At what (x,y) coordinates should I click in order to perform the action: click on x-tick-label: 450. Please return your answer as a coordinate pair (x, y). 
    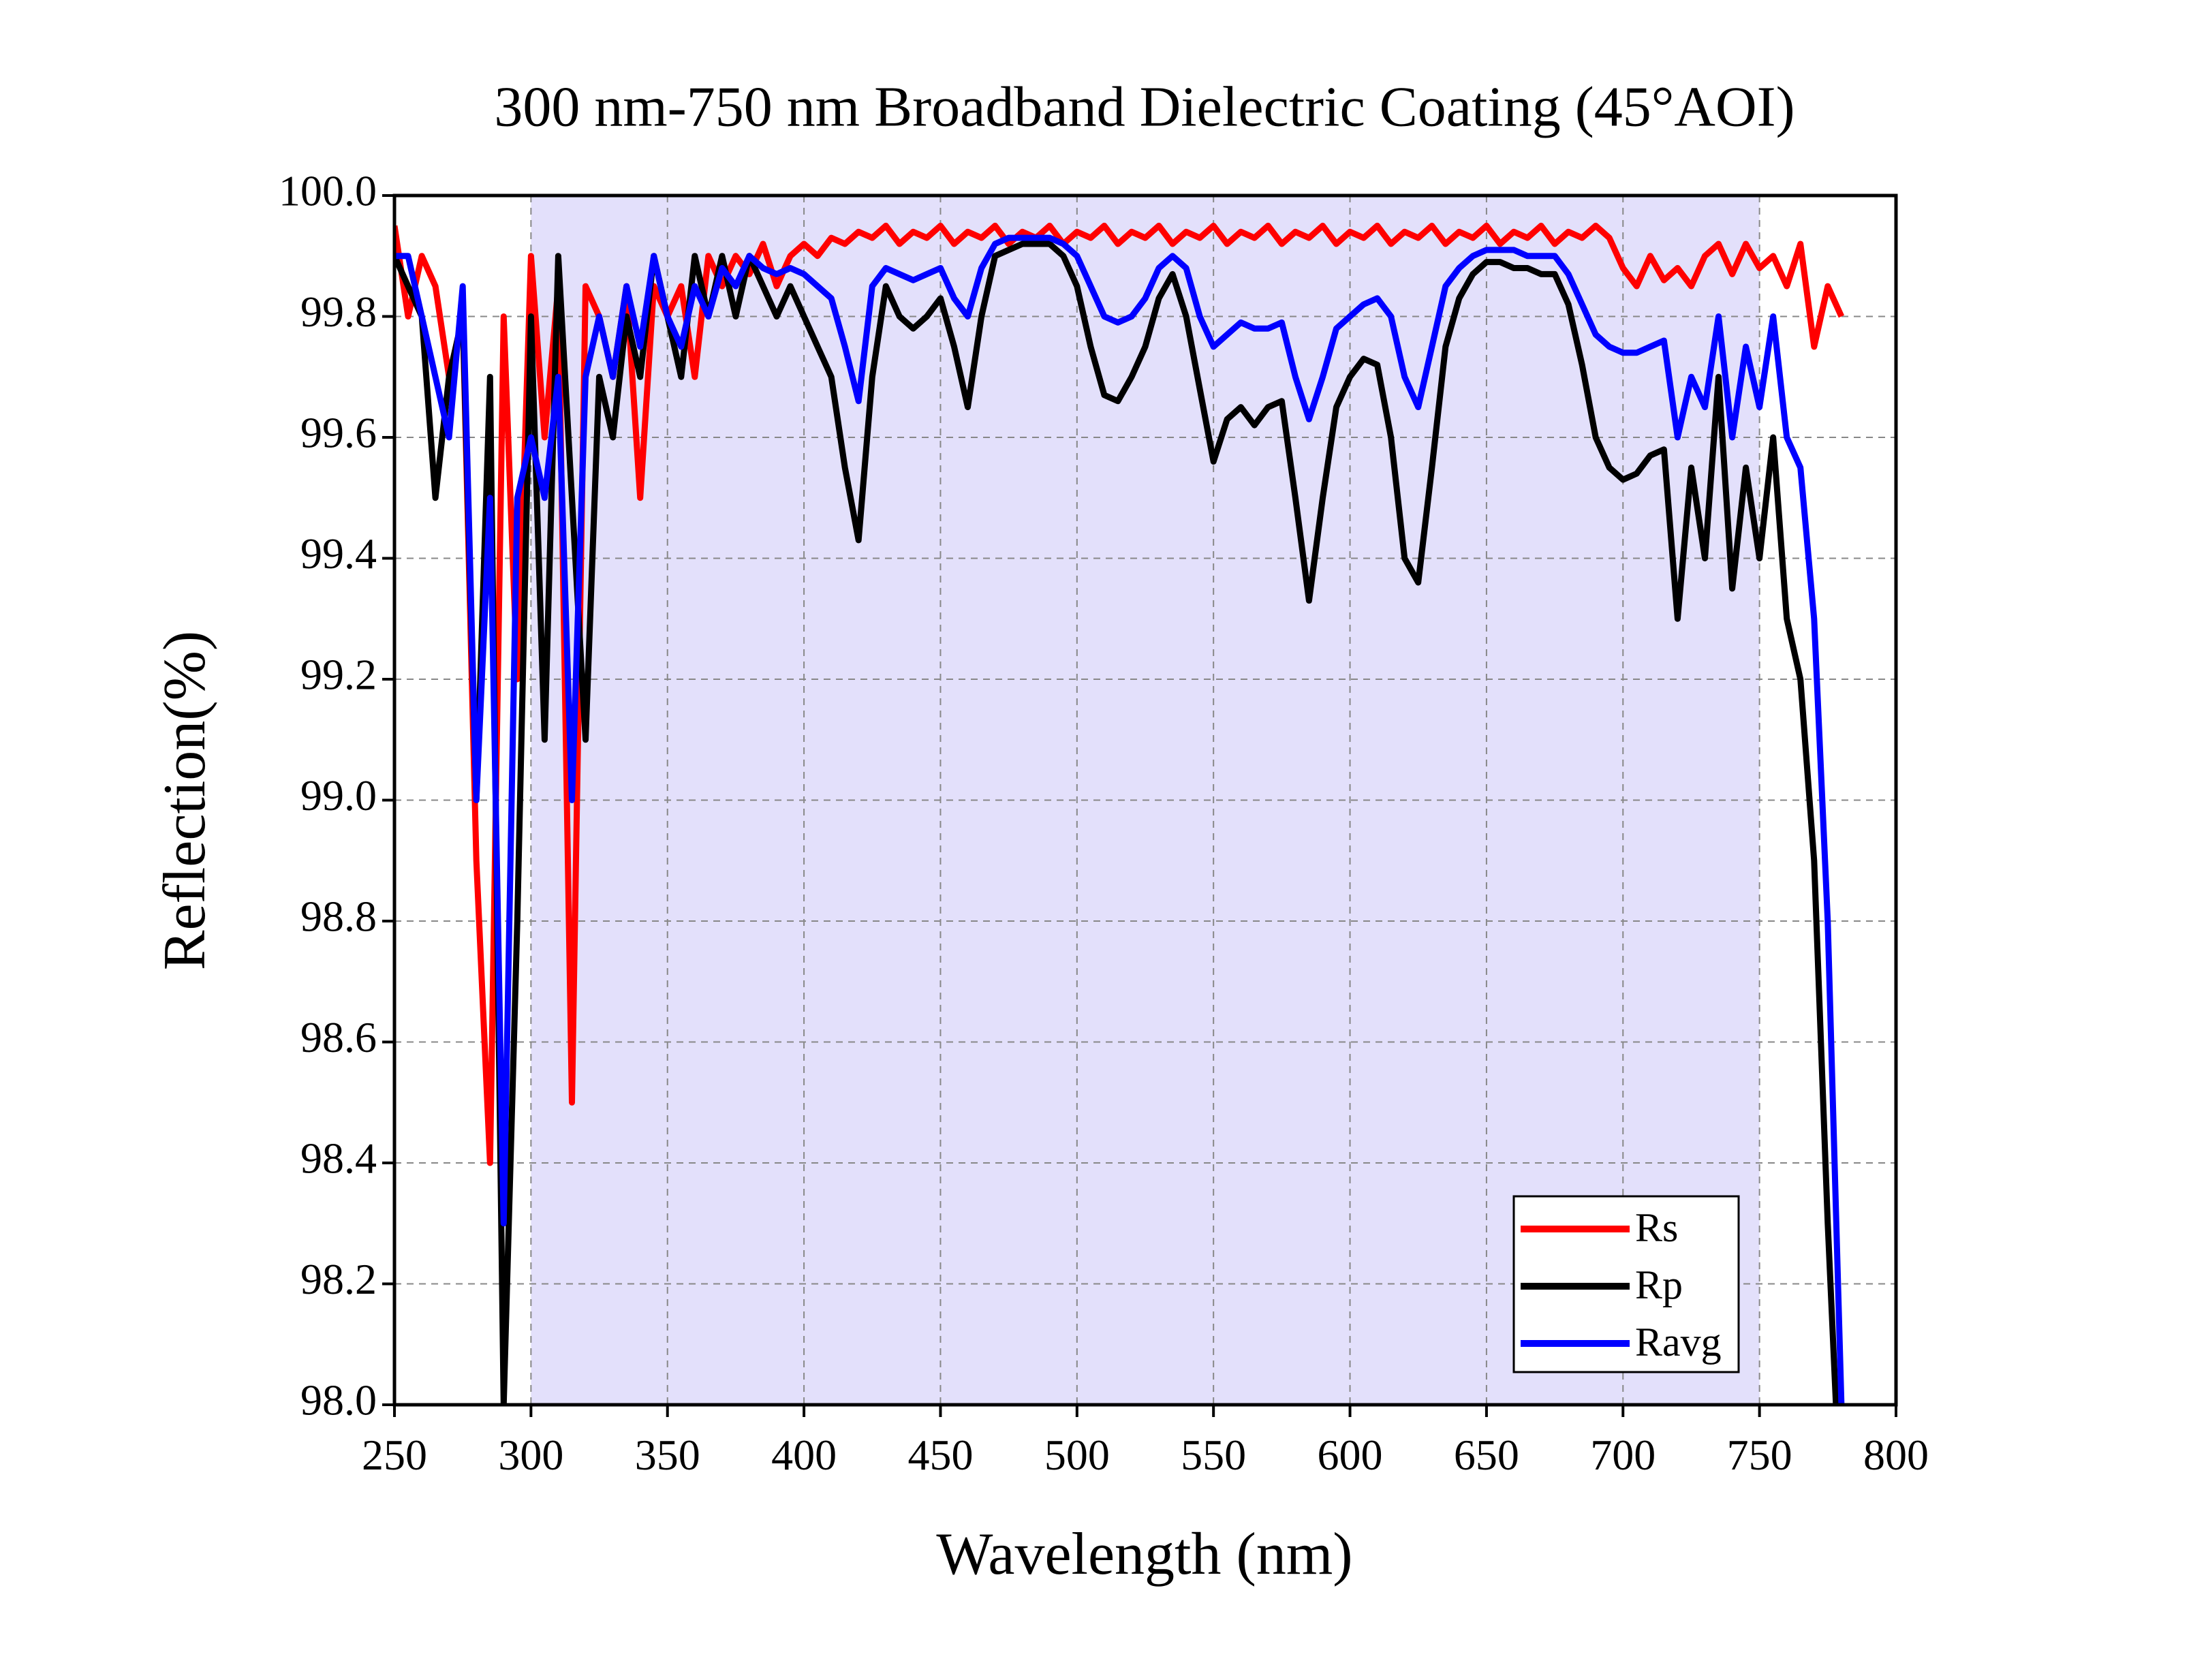
    Looking at the image, I should click on (940, 1455).